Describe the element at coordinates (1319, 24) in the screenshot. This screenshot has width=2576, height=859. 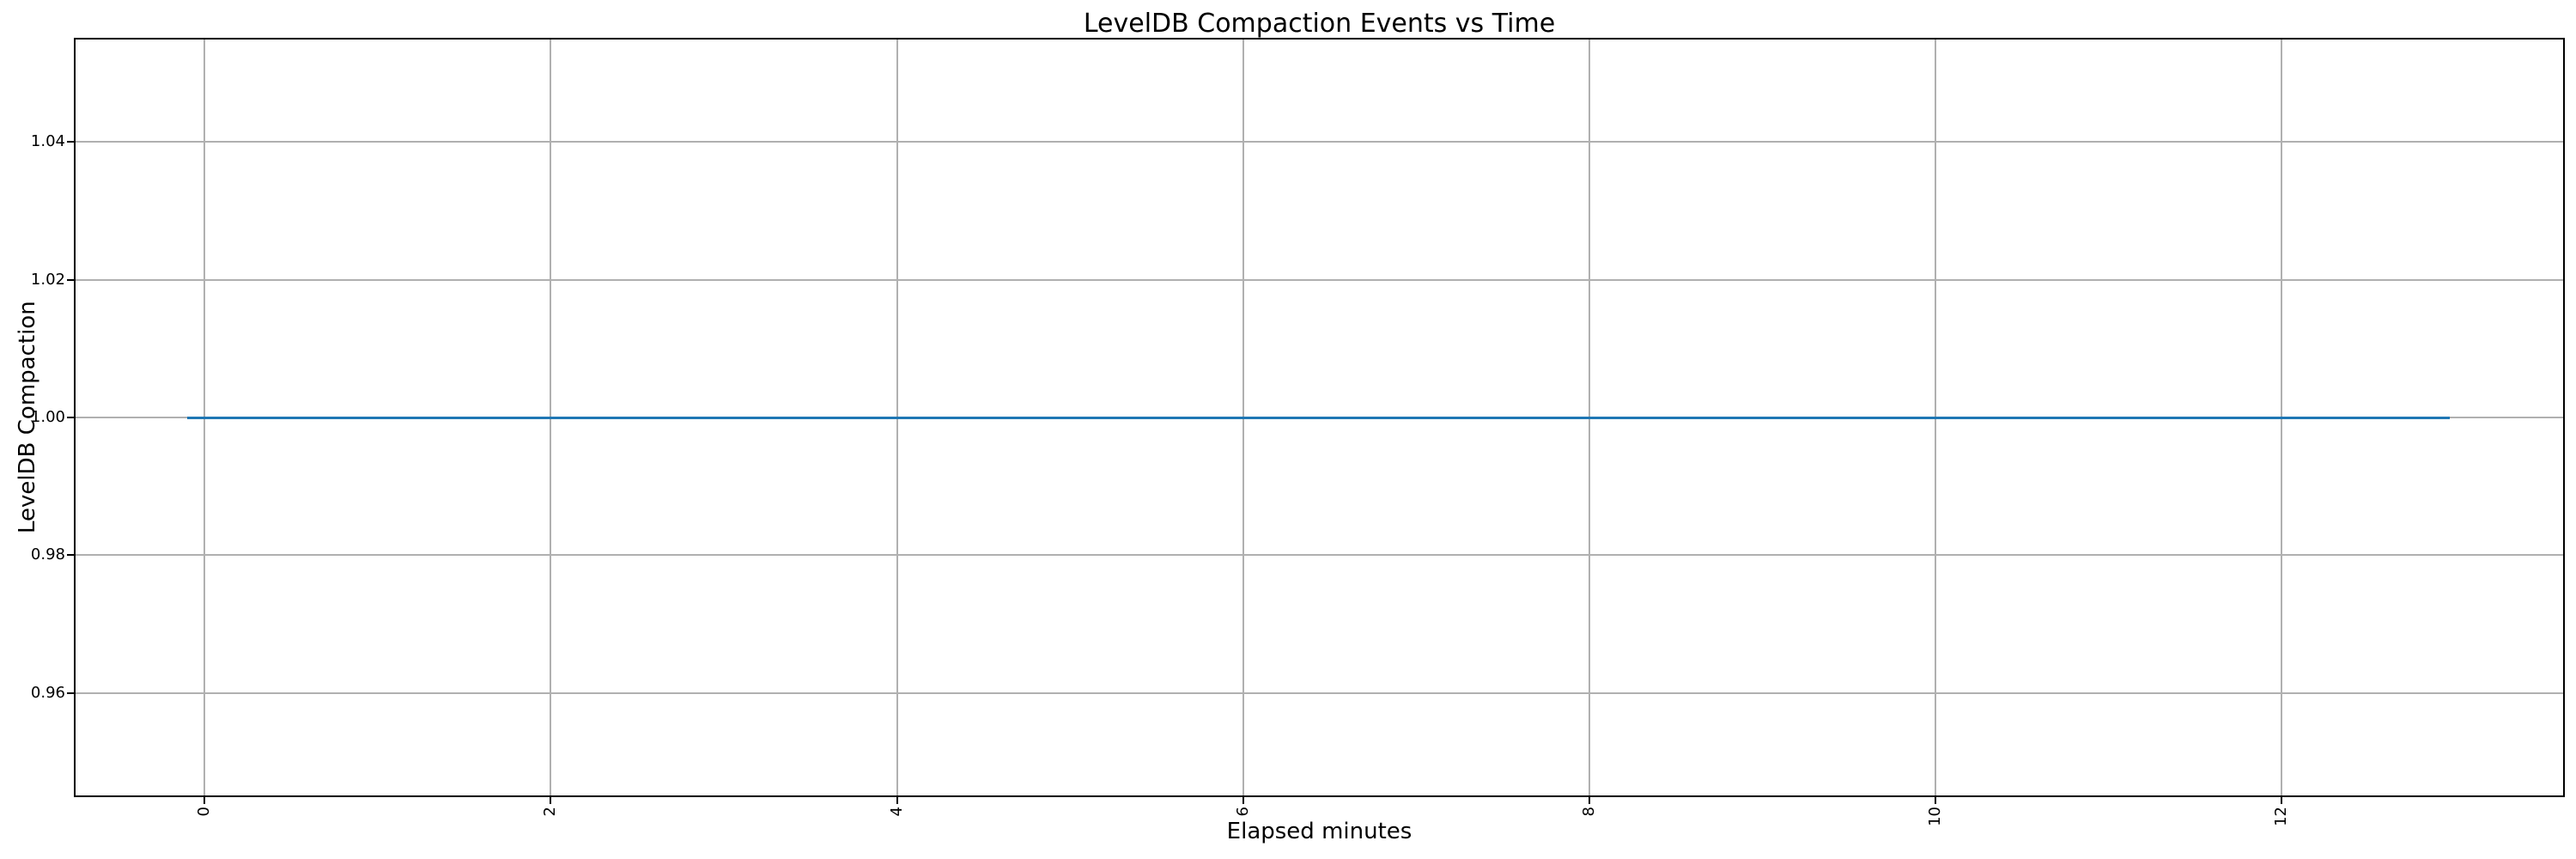
I see `chart-title: LevelDB Compaction Events vs Time` at that location.